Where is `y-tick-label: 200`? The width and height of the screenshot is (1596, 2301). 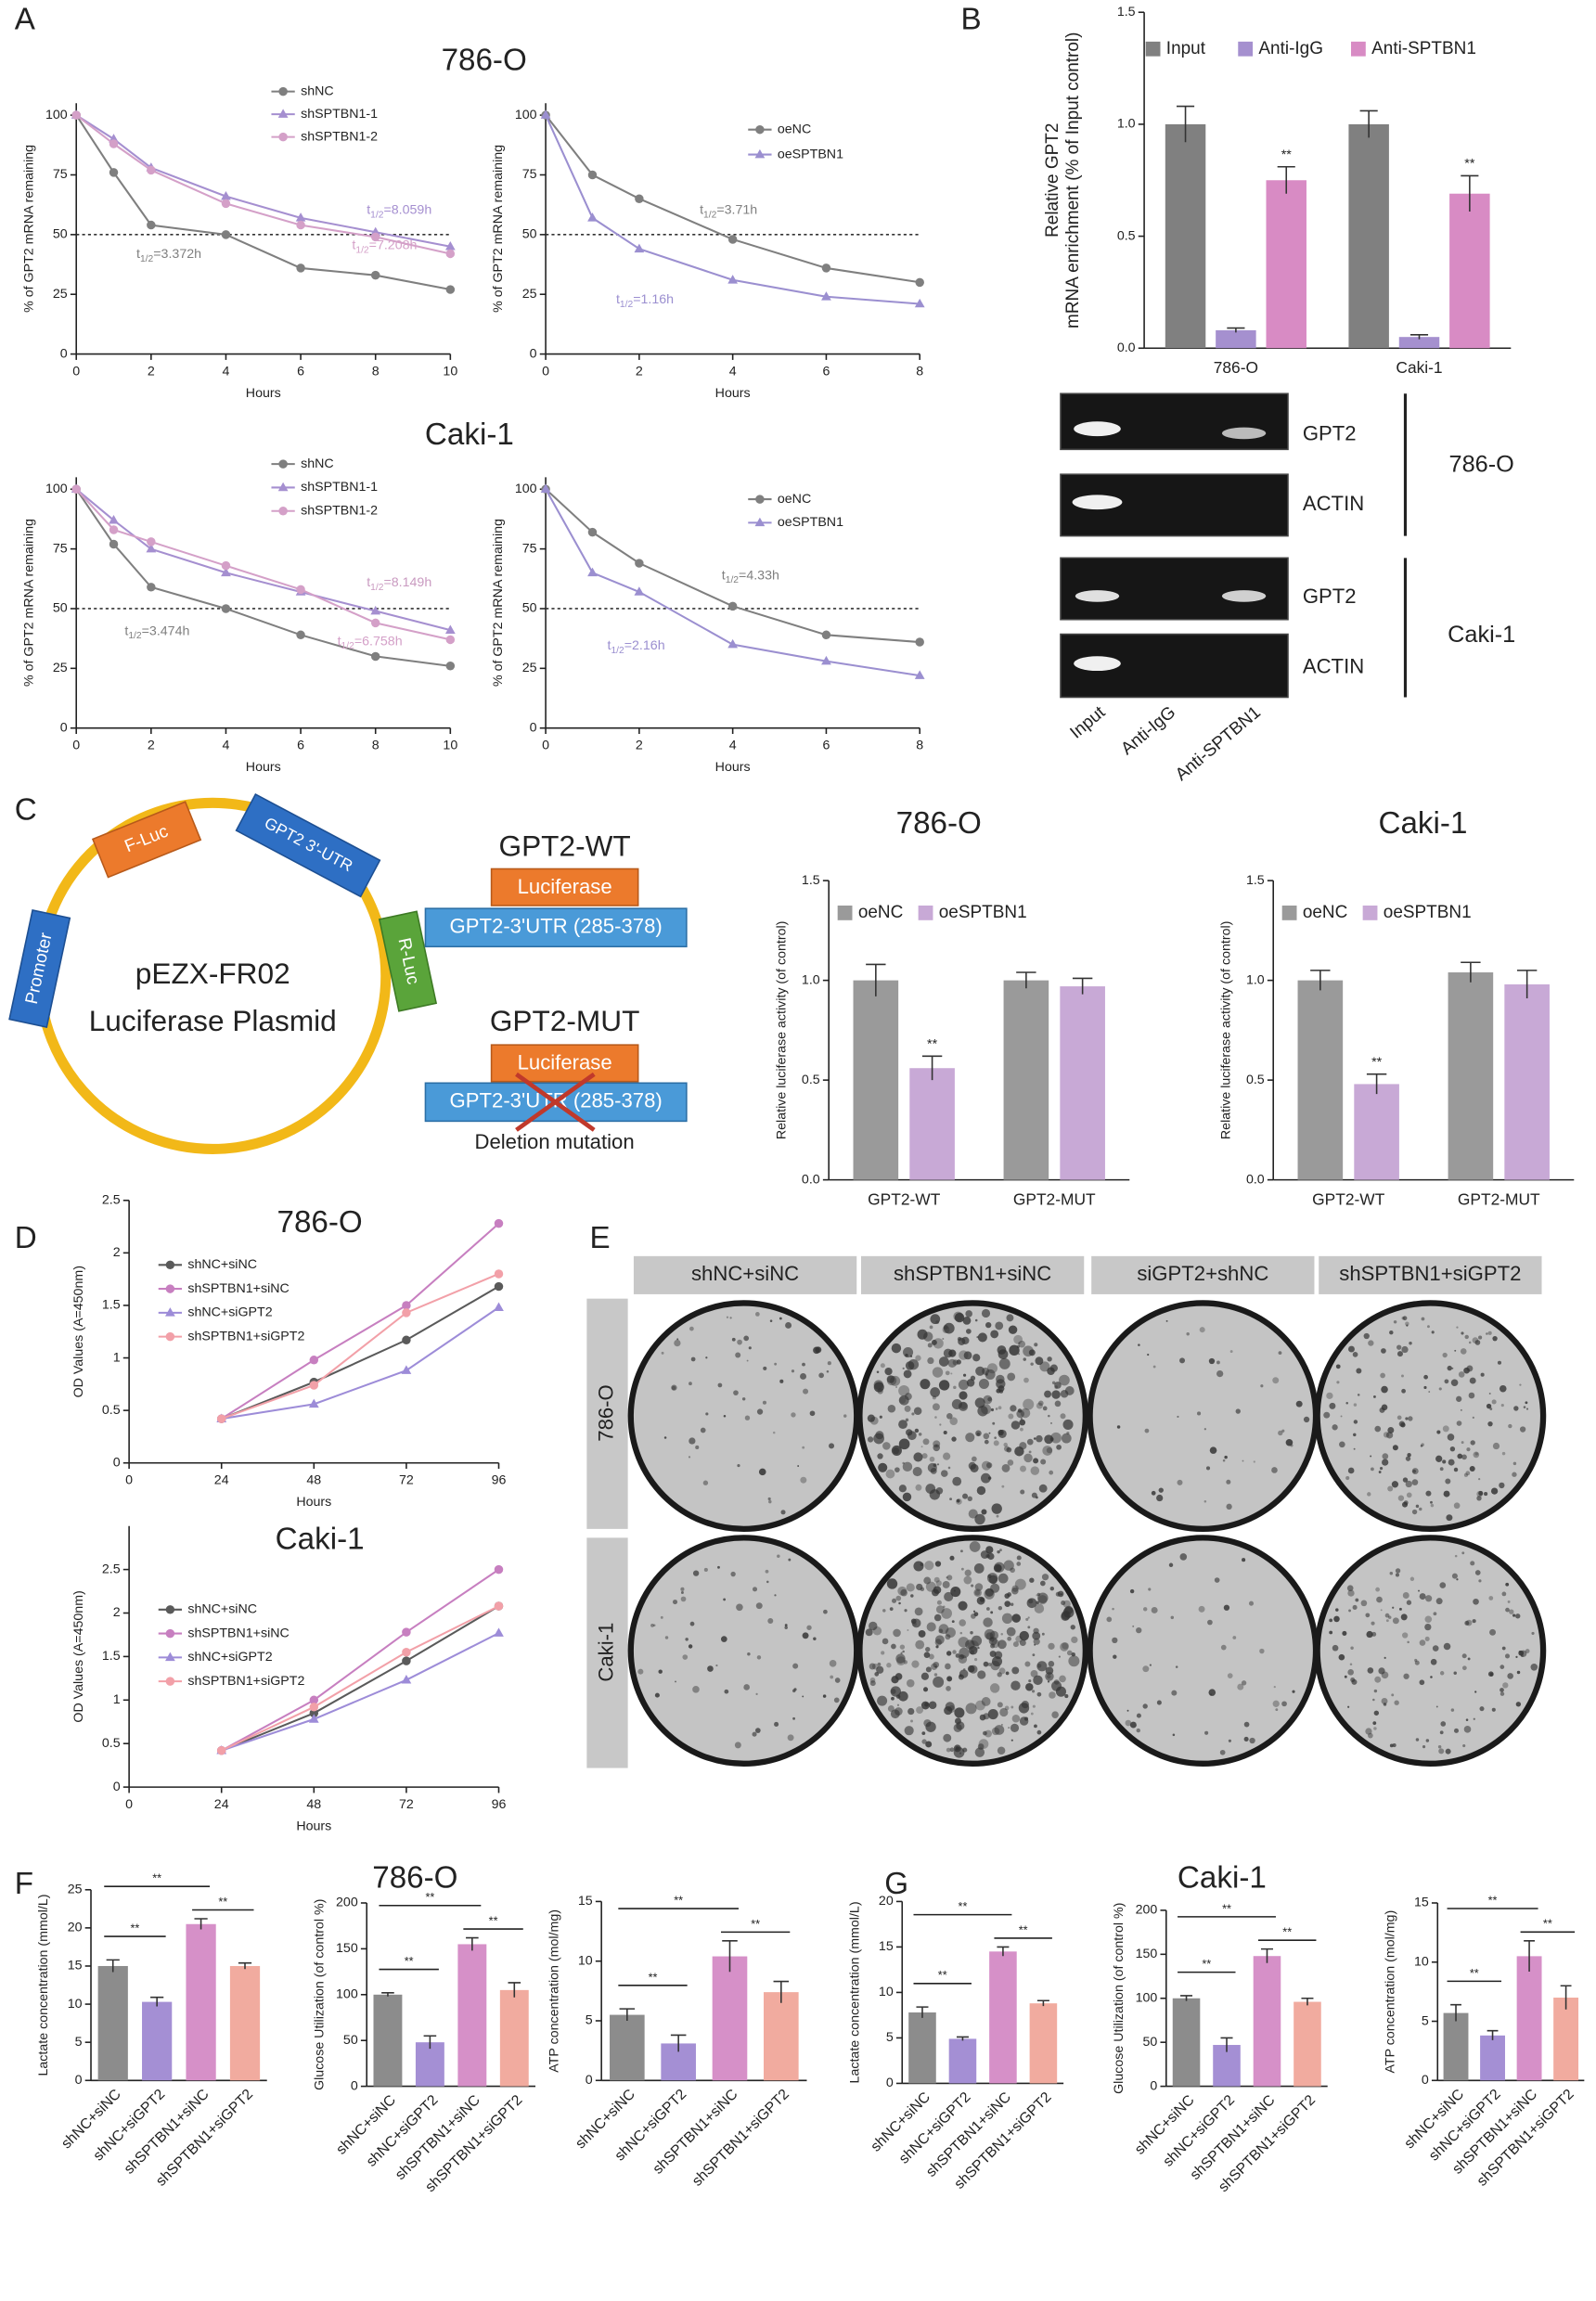
y-tick-label: 200 is located at coordinates (347, 1903).